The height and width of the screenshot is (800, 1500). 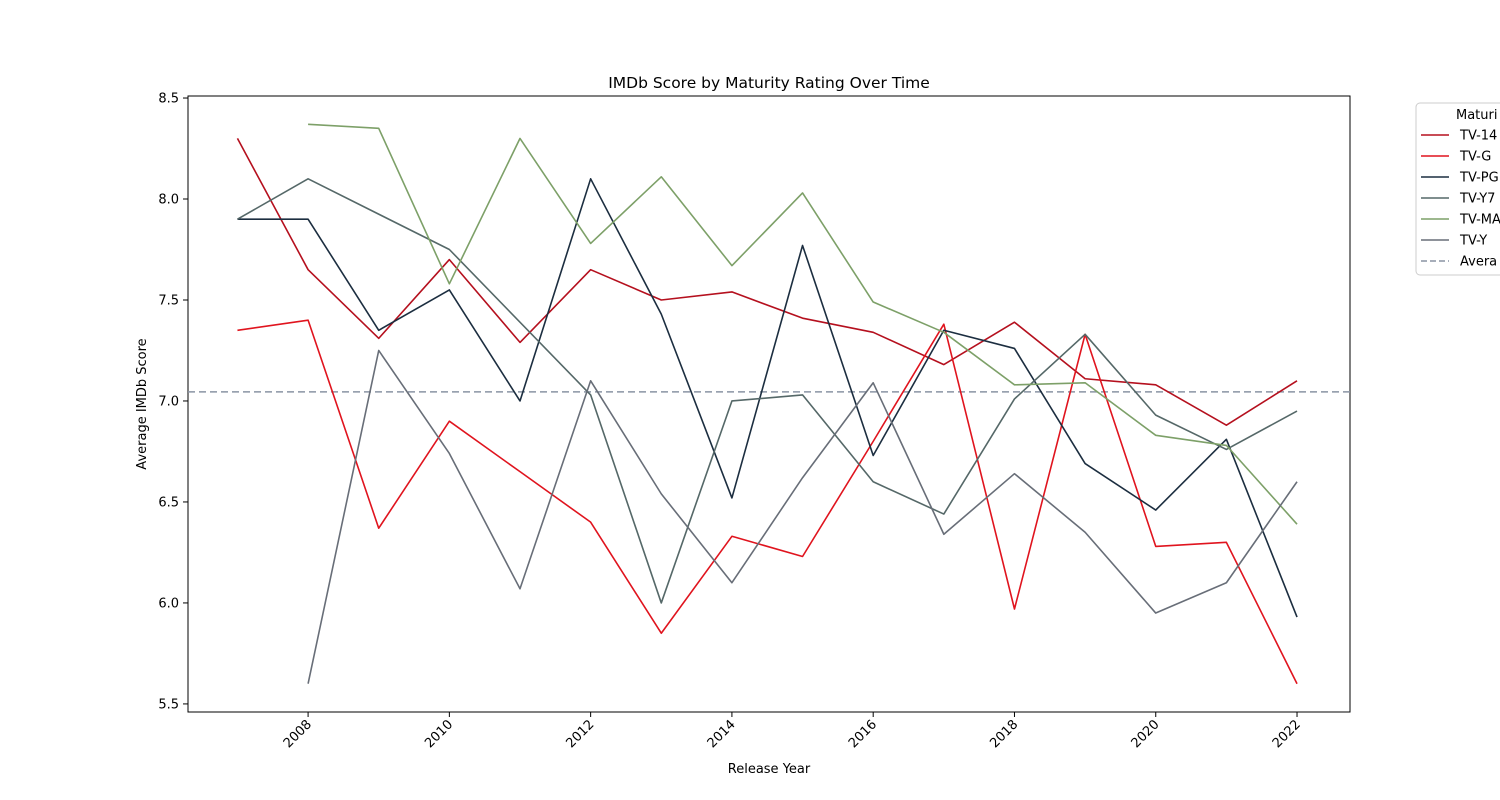 I want to click on legend-title: Maturi, so click(x=1476, y=115).